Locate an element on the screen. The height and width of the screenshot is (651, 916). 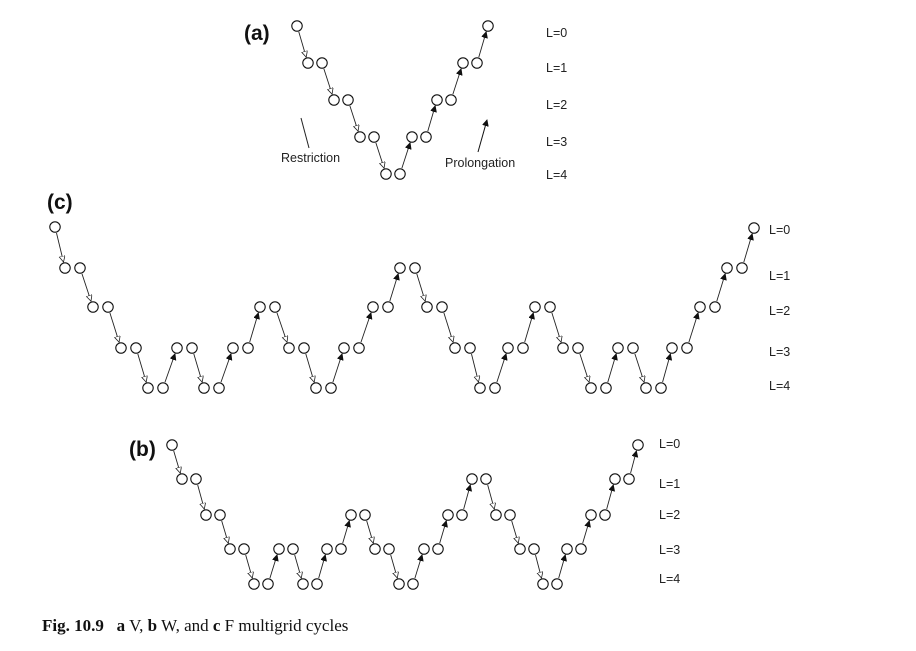
level-label: L=4 is located at coordinates (669, 579).